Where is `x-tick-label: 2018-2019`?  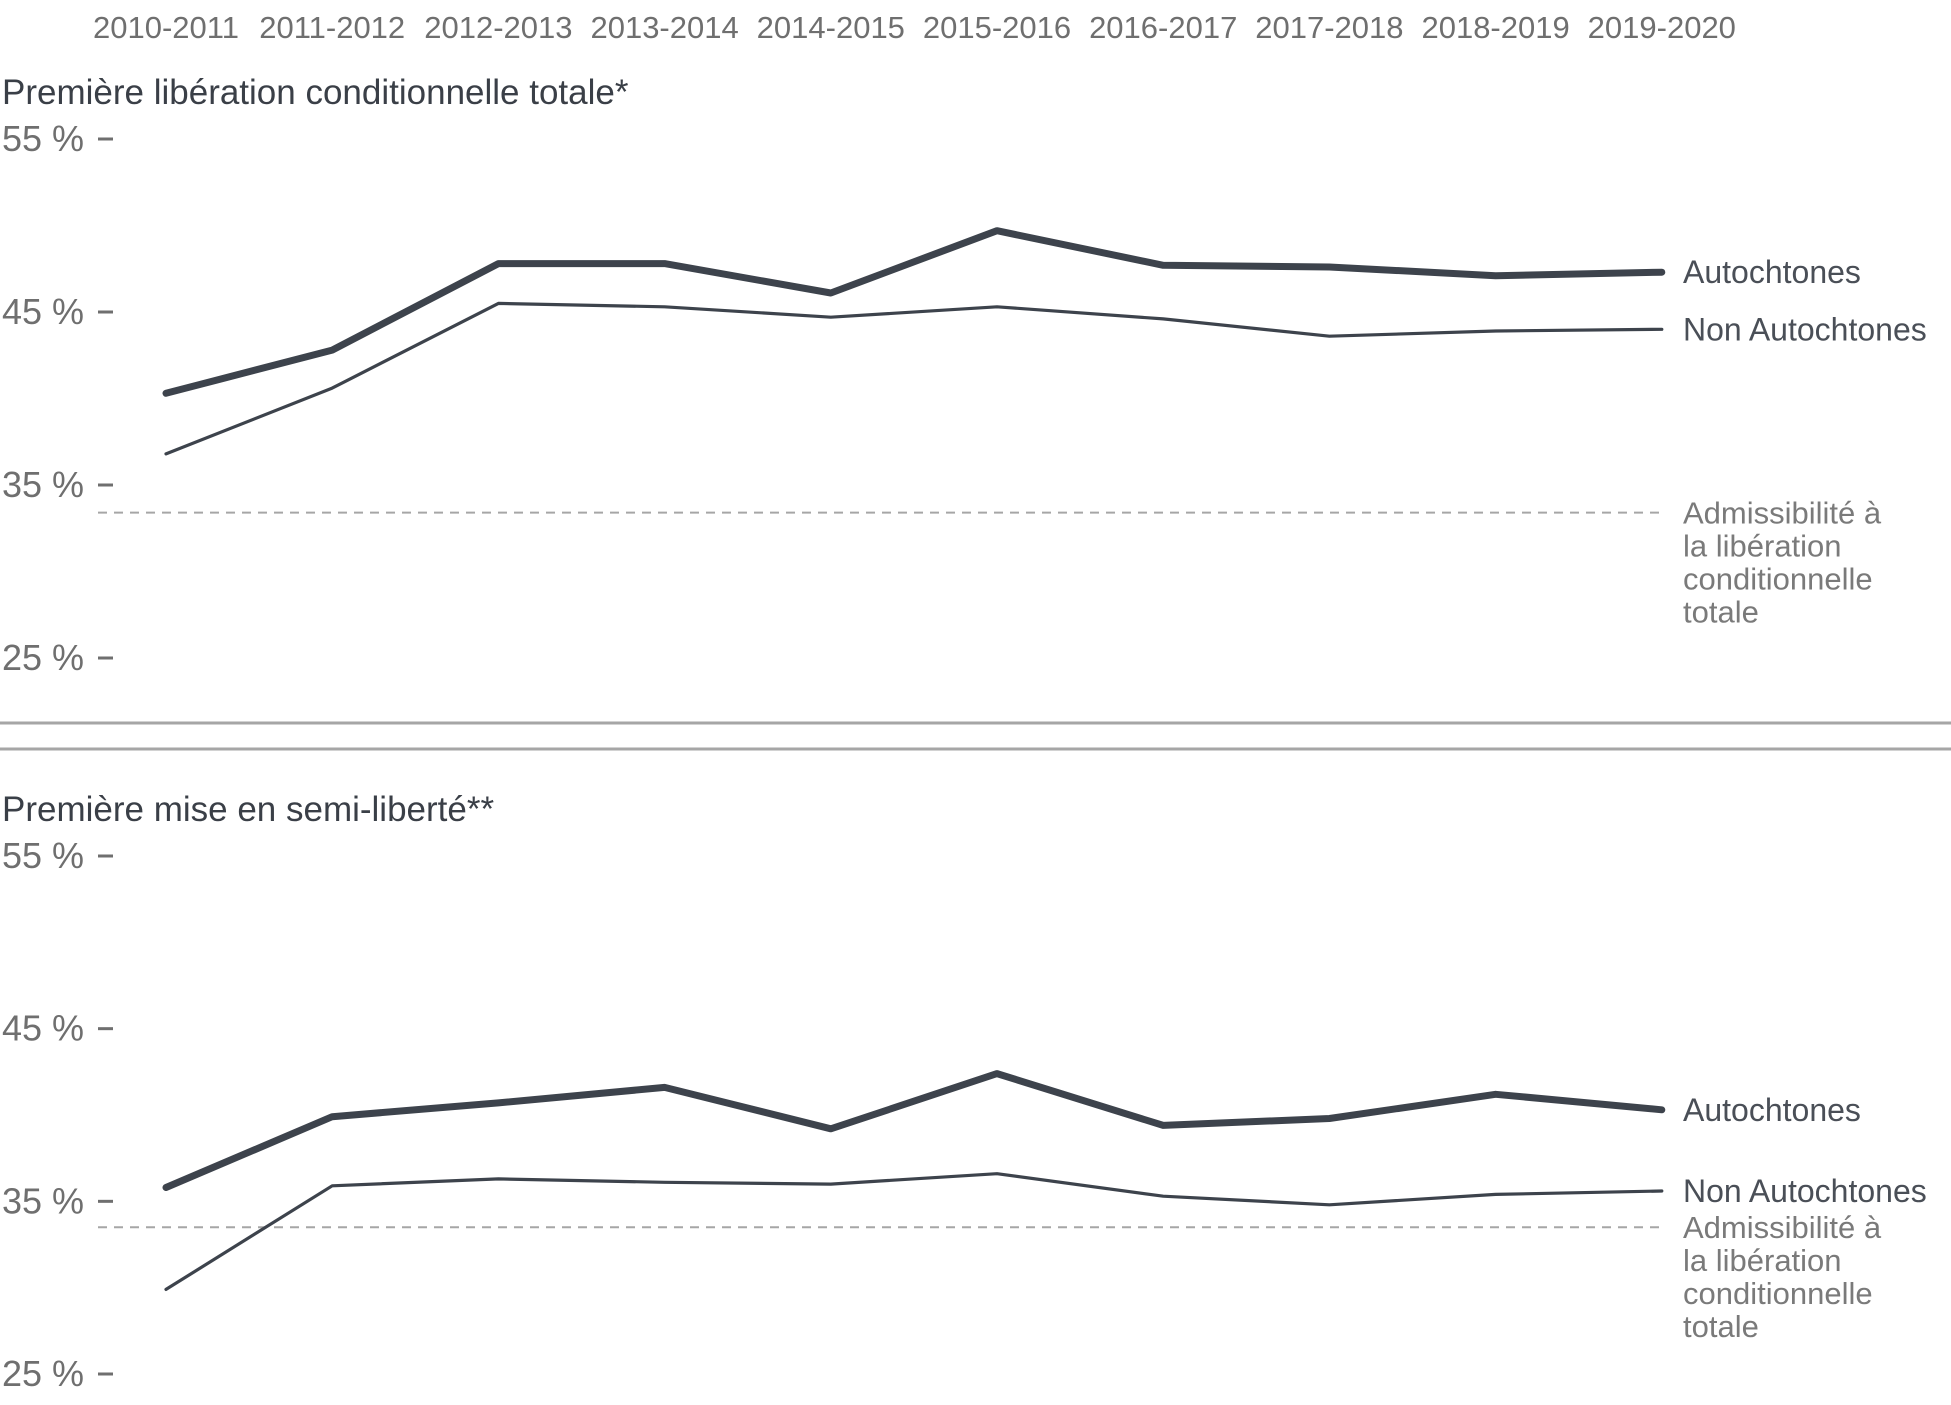
x-tick-label: 2018-2019 is located at coordinates (1495, 27).